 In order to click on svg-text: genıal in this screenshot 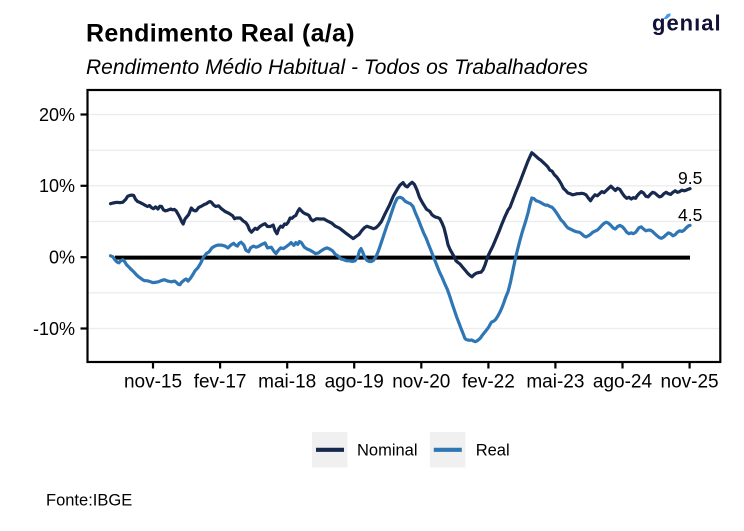, I will do `click(687, 23)`.